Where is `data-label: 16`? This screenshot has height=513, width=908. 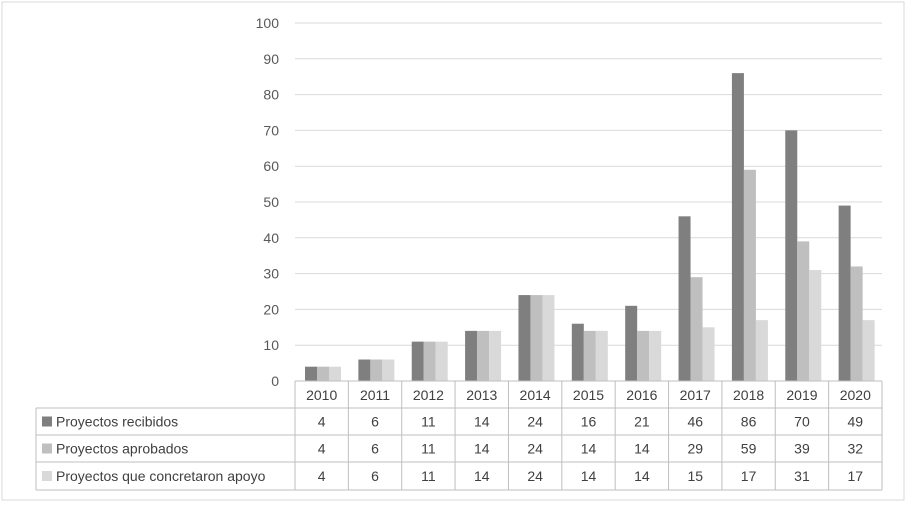
data-label: 16 is located at coordinates (589, 422).